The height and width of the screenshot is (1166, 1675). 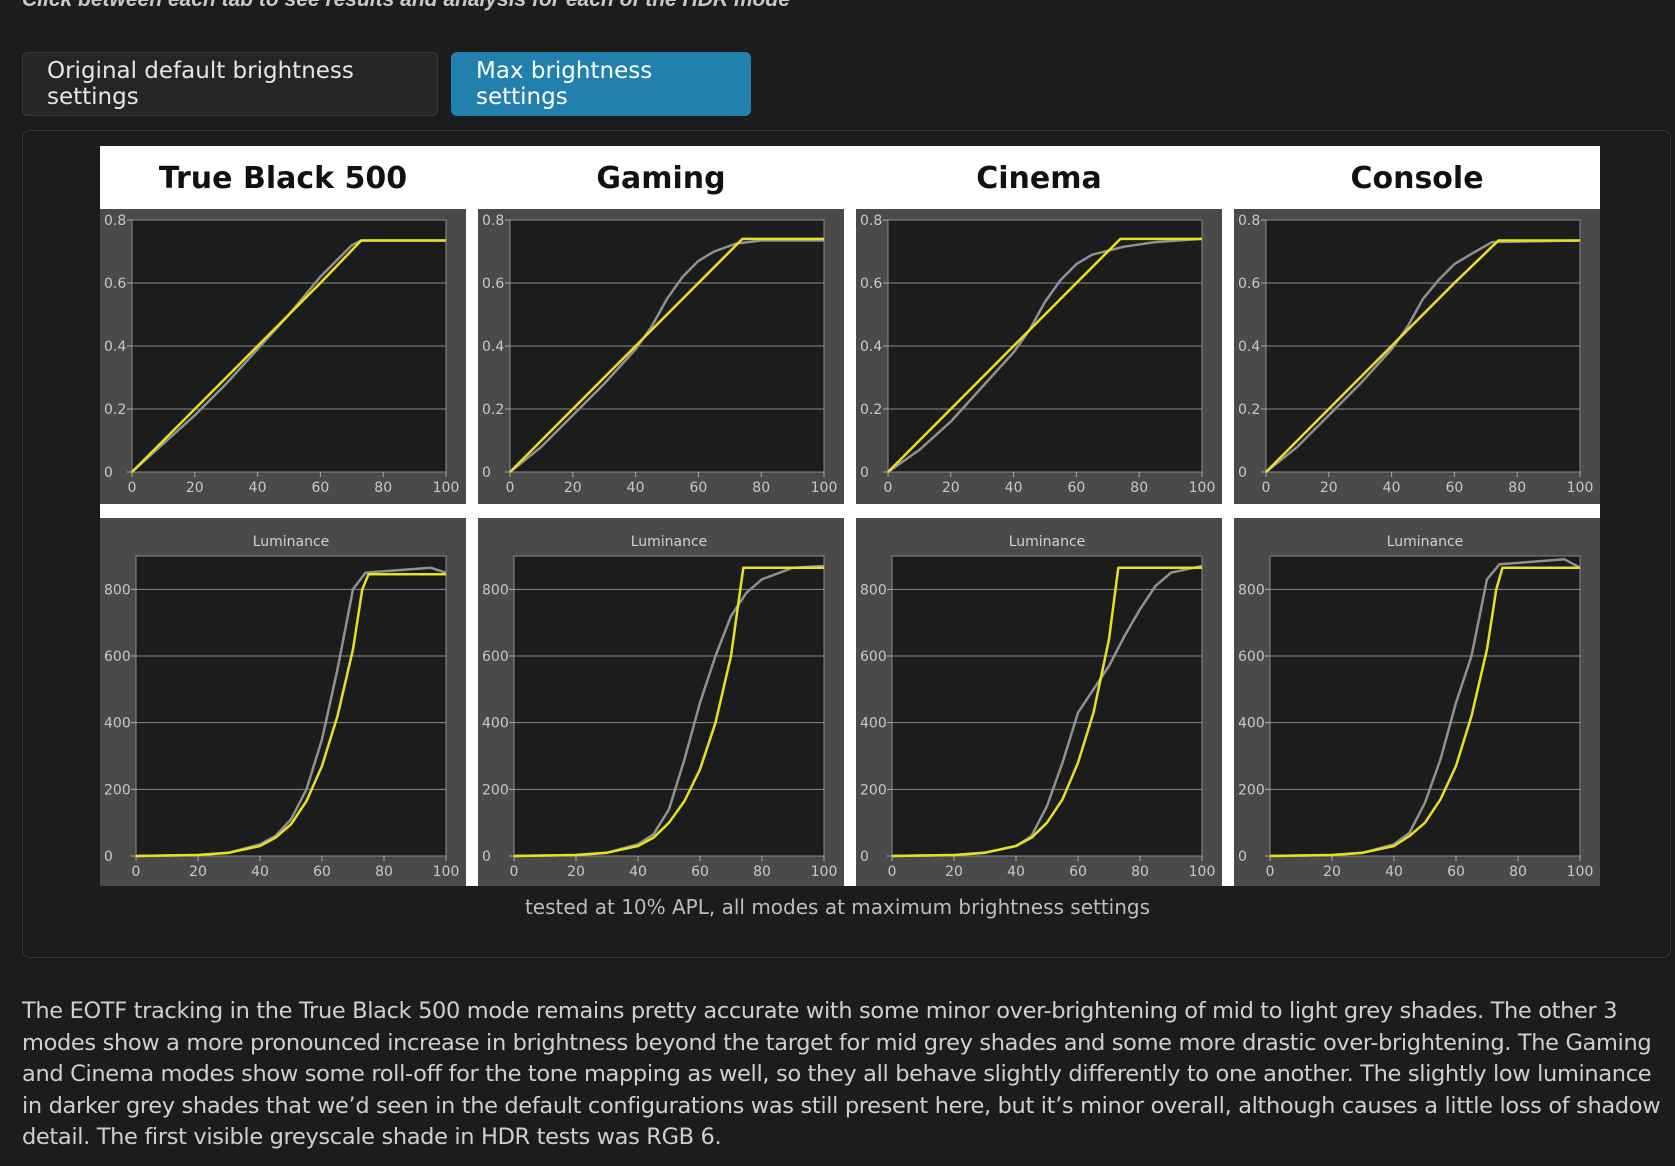 I want to click on chart-title: Console, so click(x=1416, y=178).